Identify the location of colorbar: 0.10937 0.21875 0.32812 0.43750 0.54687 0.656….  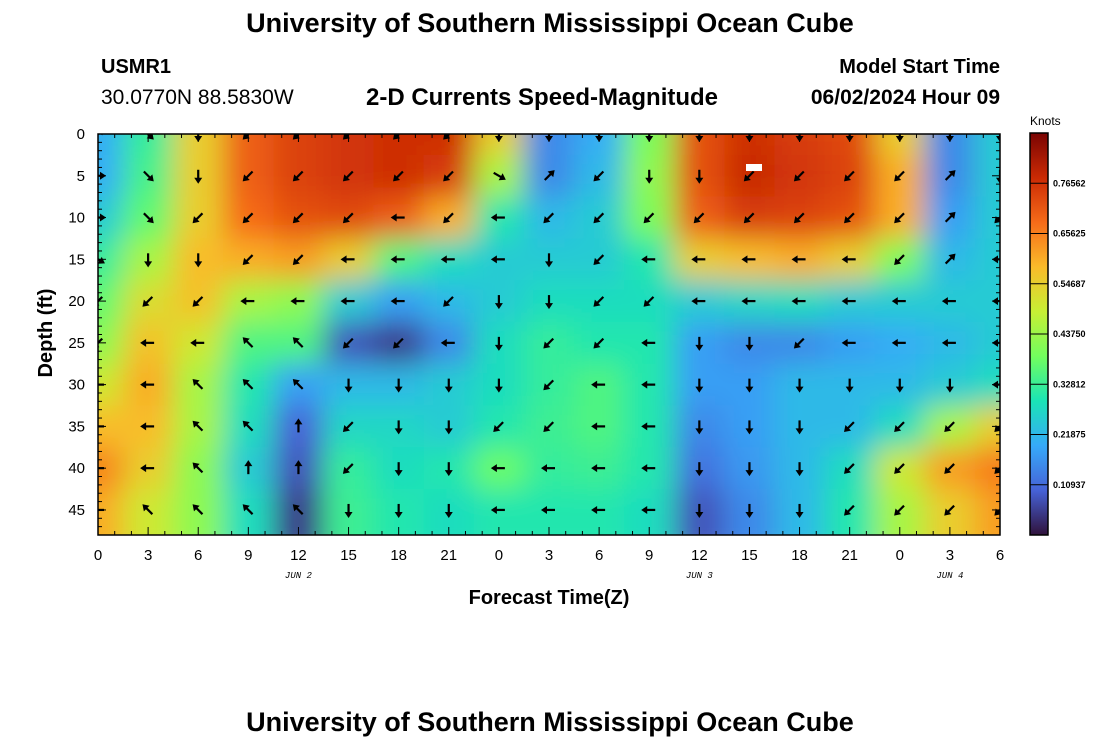
(1057, 334).